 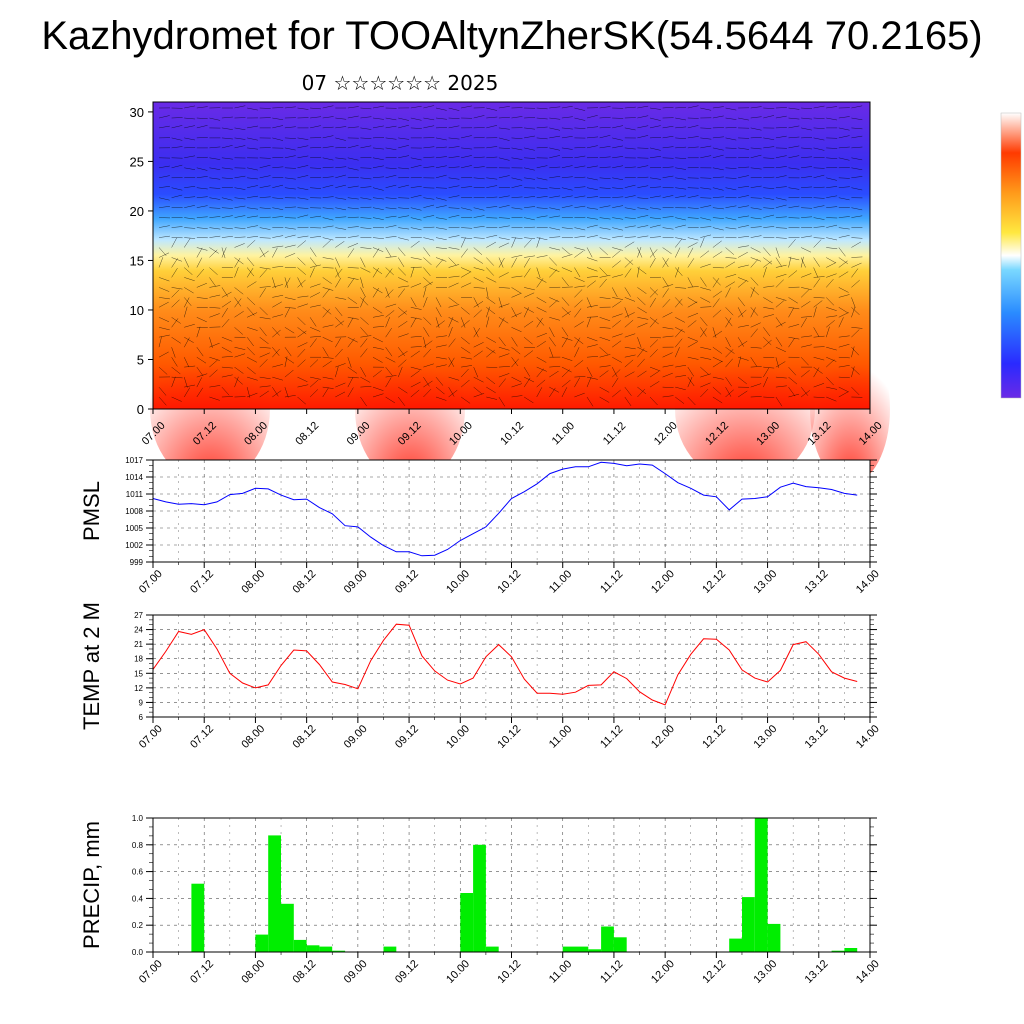 What do you see at coordinates (137, 310) in the screenshot?
I see `y-tick-label: 10` at bounding box center [137, 310].